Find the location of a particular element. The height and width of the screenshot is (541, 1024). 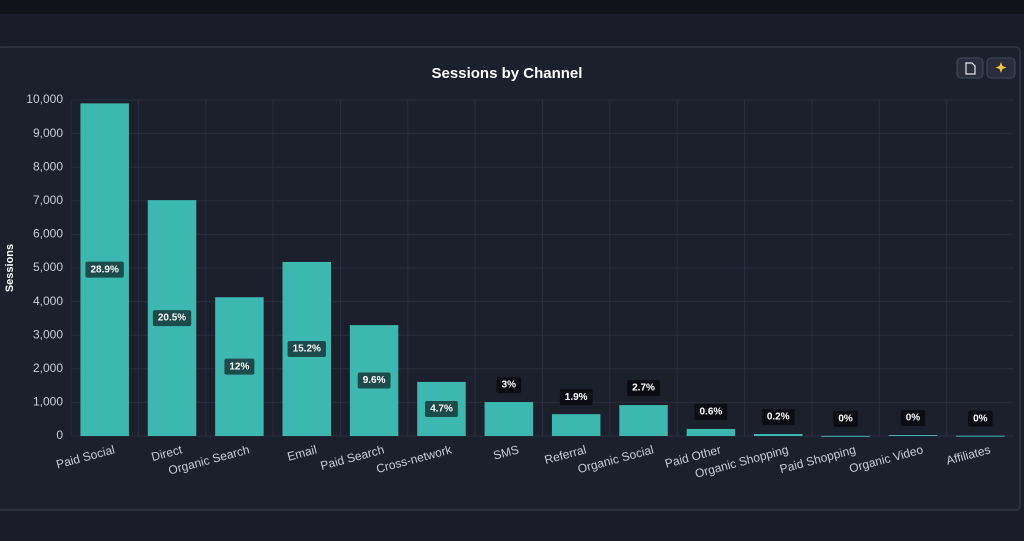

y-tick-label: 10,000 is located at coordinates (44, 99).